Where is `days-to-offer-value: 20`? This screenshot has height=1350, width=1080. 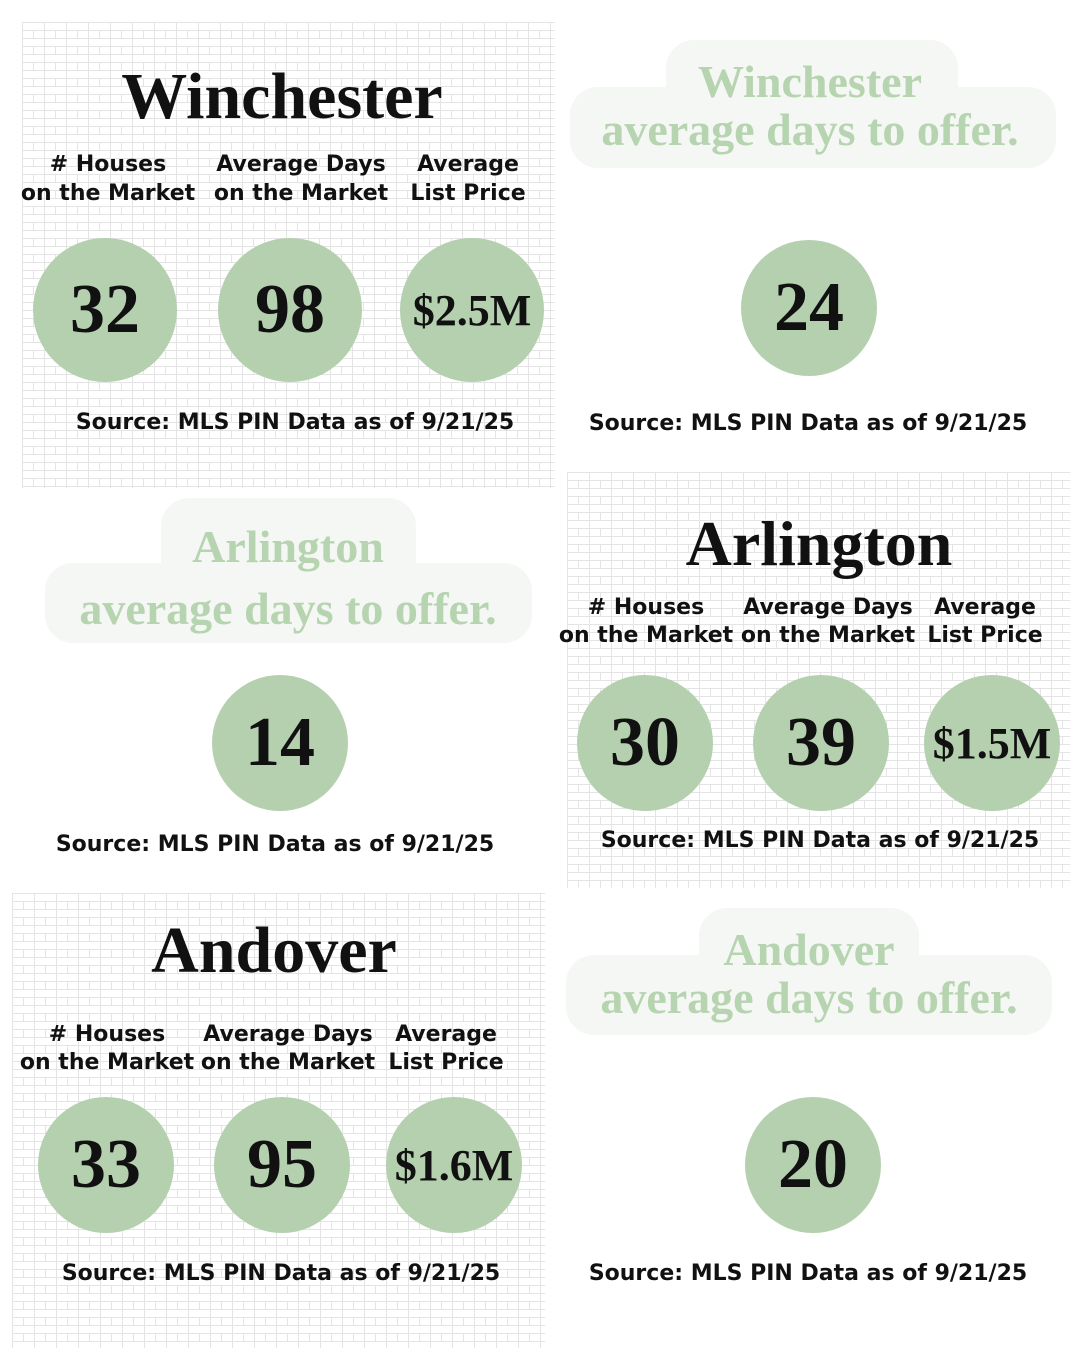 days-to-offer-value: 20 is located at coordinates (813, 1165).